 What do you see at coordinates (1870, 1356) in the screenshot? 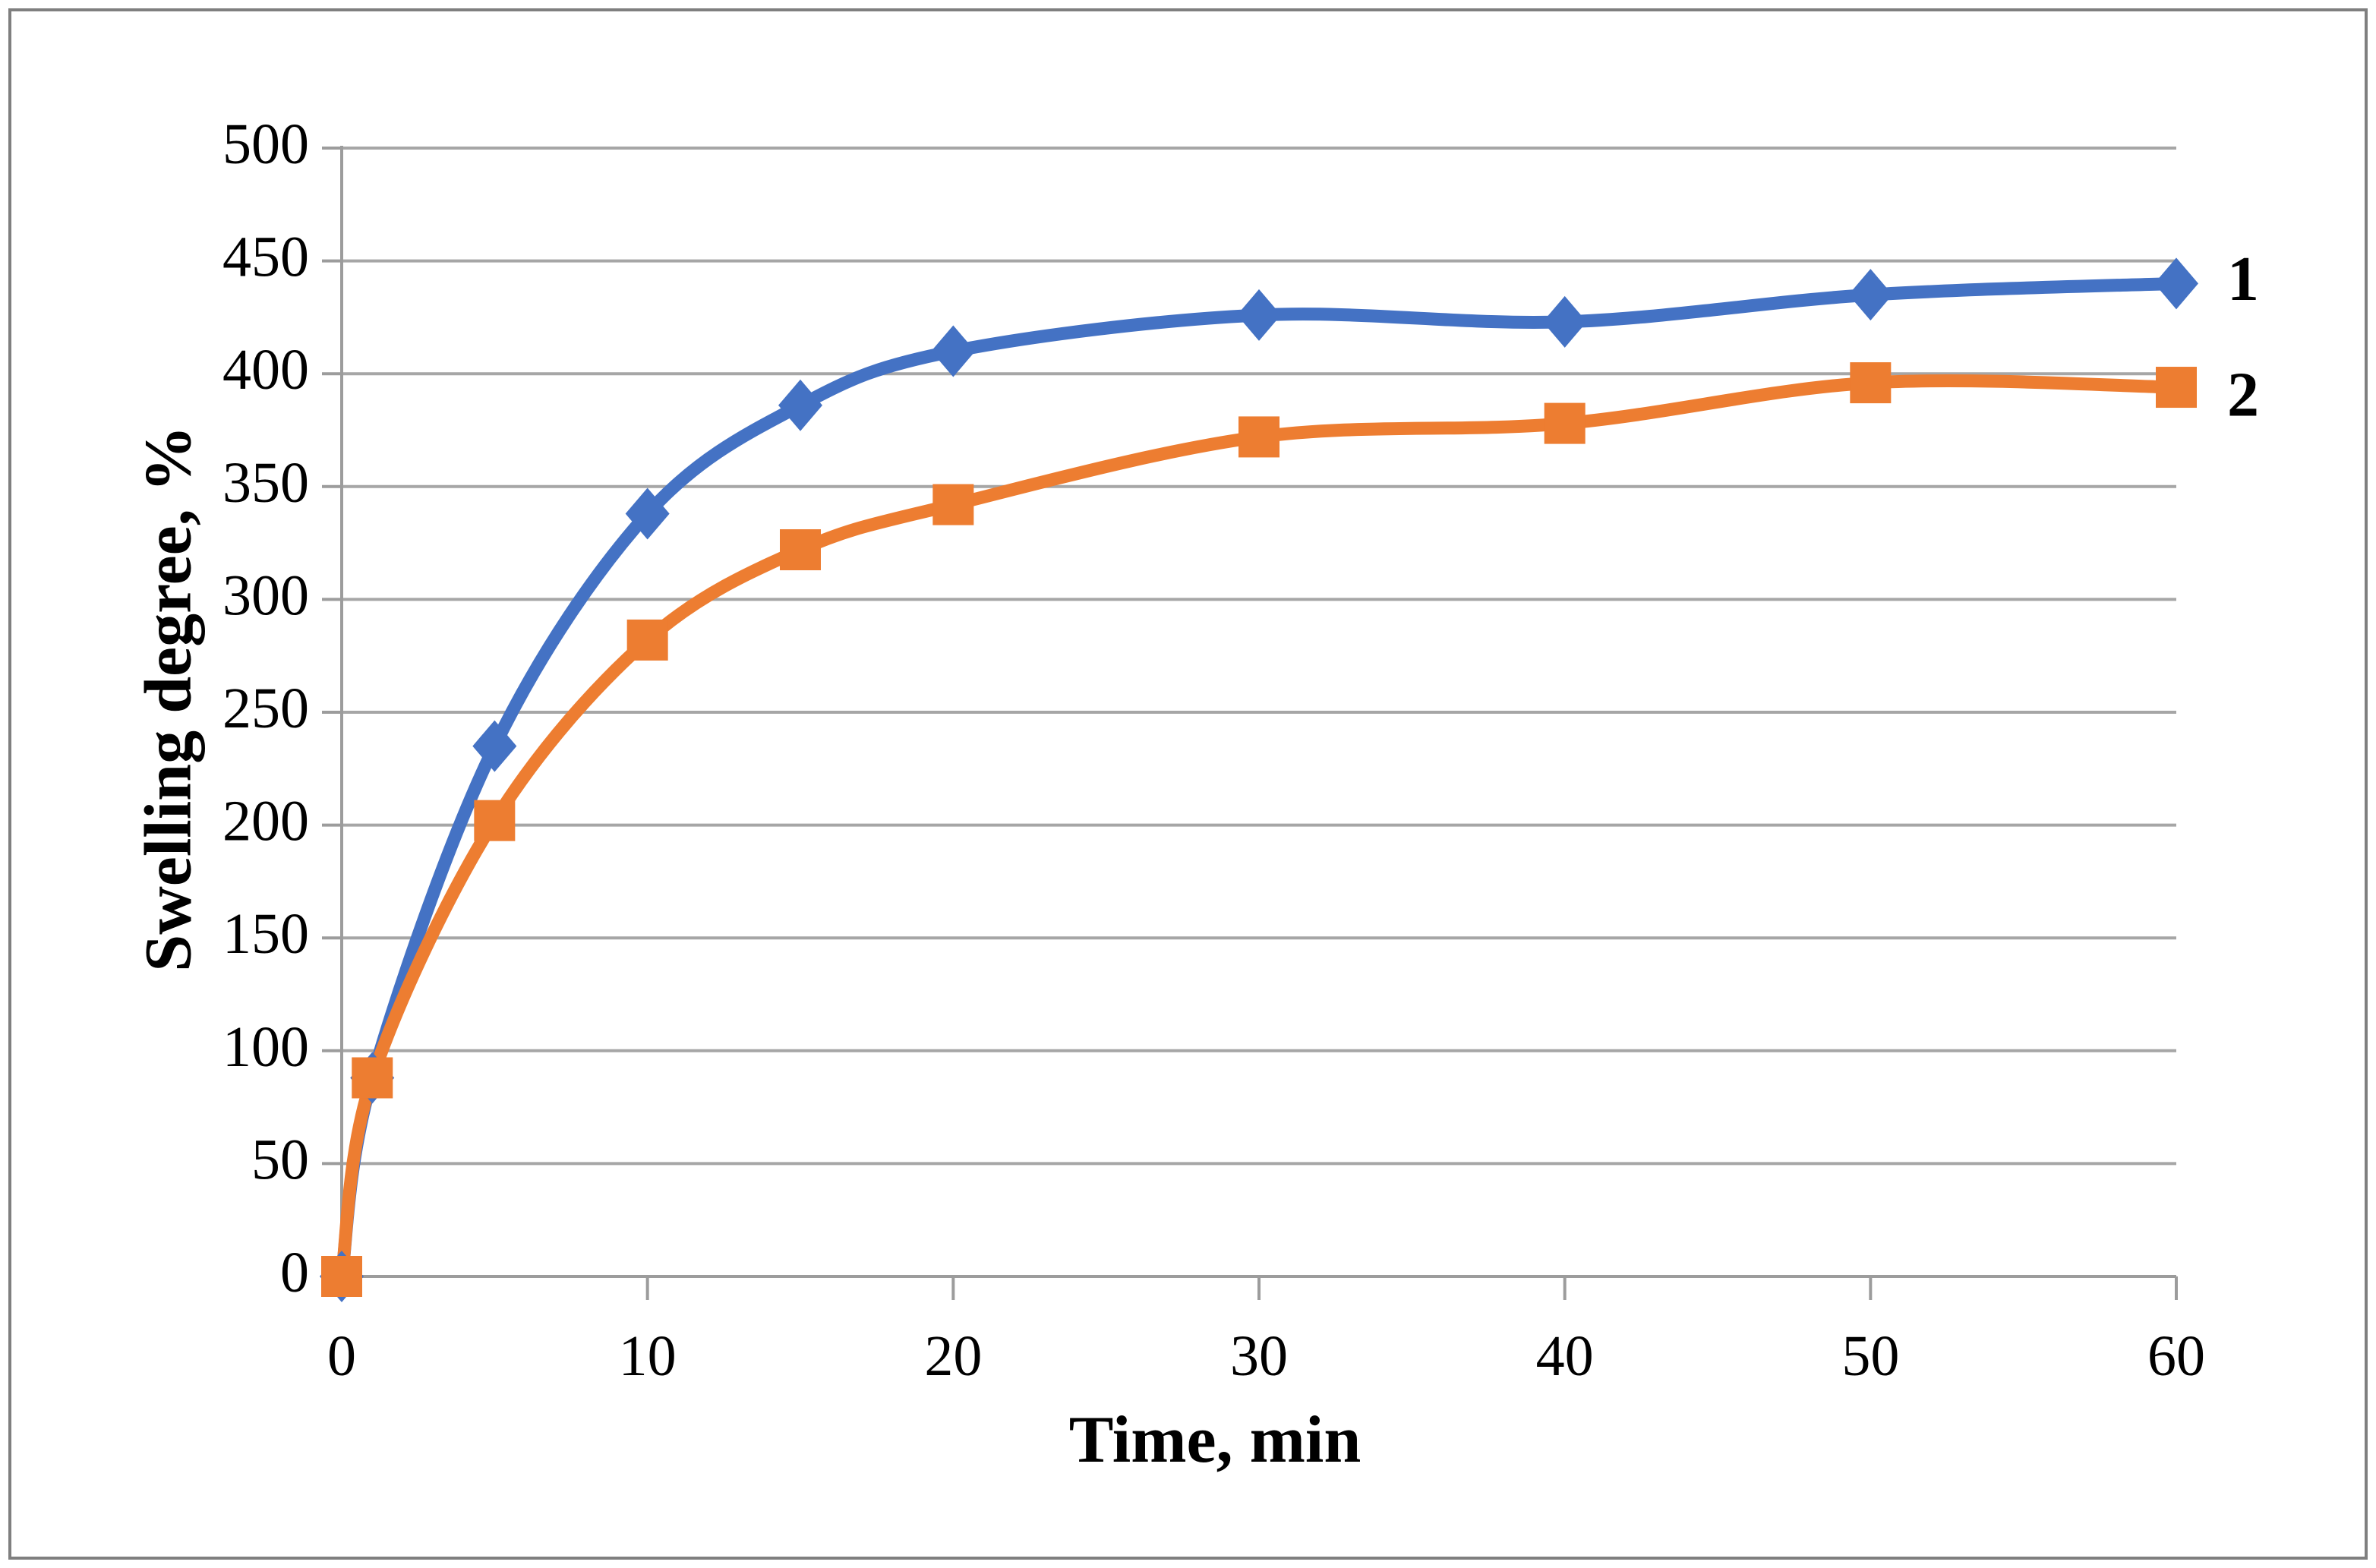
I see `x-tick-label: 50` at bounding box center [1870, 1356].